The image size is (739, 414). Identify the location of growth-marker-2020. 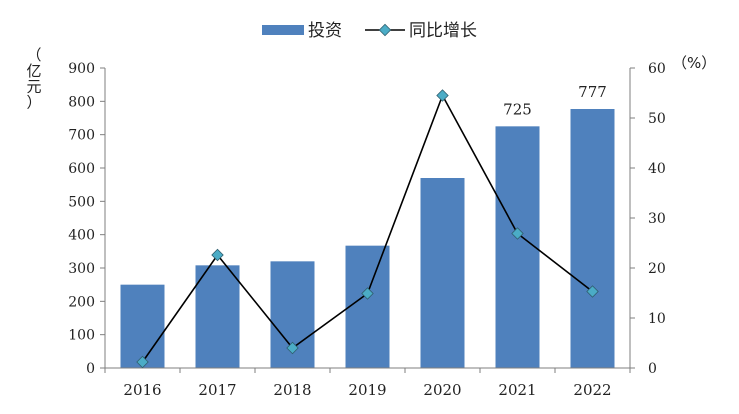
(442, 95).